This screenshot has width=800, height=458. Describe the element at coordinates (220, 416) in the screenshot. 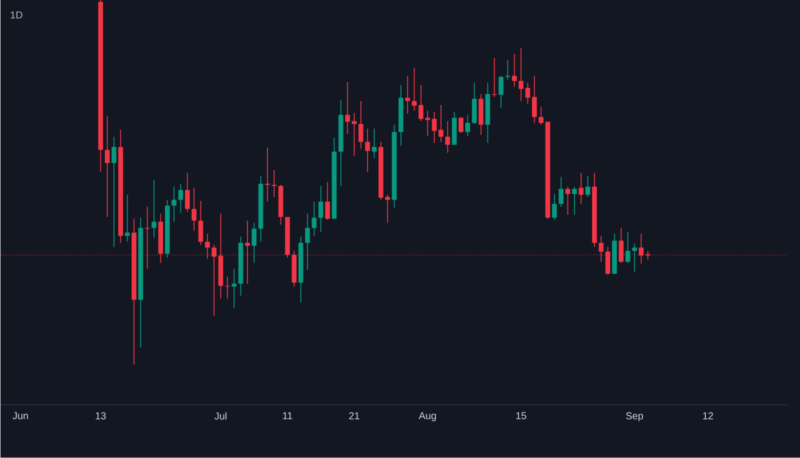

I see `x-tick-label: Jul` at that location.